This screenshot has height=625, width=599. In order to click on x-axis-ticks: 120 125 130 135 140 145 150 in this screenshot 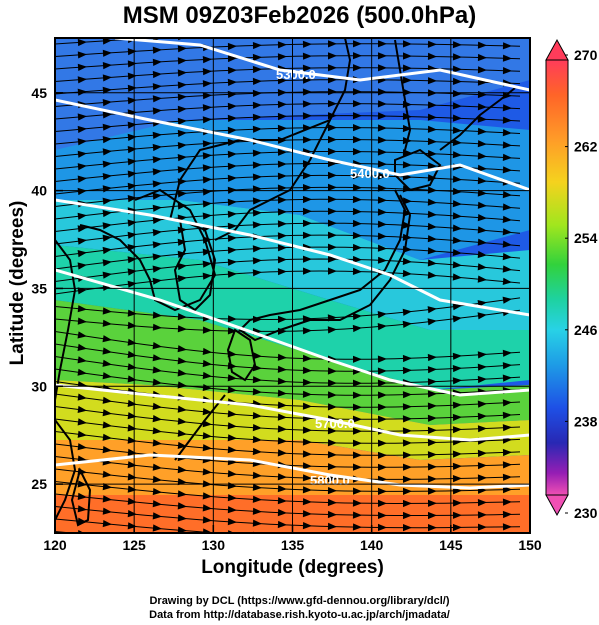, I will do `click(292, 539)`.